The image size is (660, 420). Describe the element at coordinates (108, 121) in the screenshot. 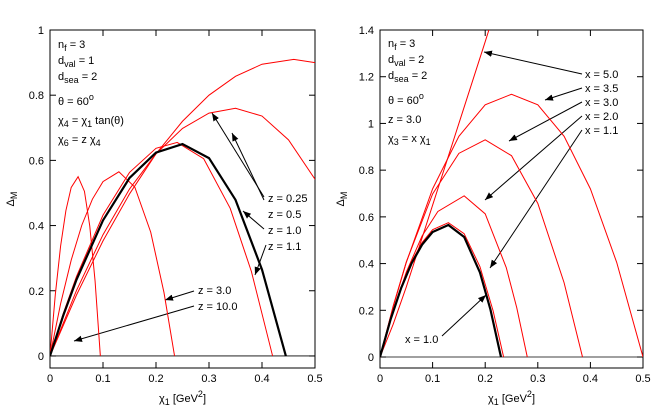

I see `text-run: tan(θ)` at that location.